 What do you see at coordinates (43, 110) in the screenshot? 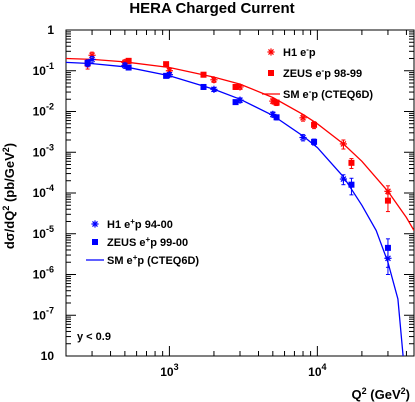
I see `y-tick-label: 10⁻²` at bounding box center [43, 110].